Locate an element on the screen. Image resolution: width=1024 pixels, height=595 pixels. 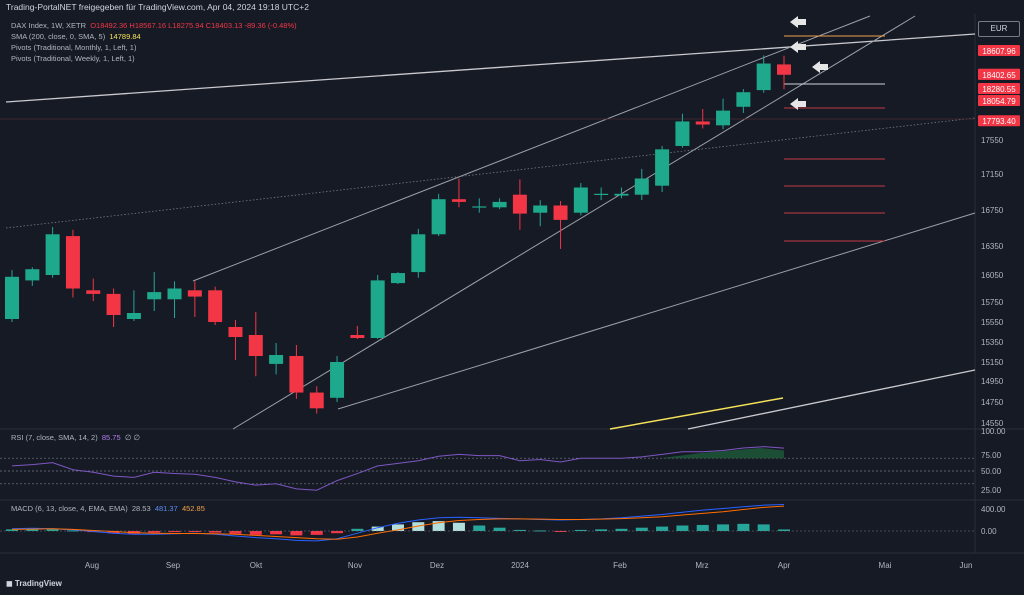
x-tick-Nov: Nov is located at coordinates (355, 565).